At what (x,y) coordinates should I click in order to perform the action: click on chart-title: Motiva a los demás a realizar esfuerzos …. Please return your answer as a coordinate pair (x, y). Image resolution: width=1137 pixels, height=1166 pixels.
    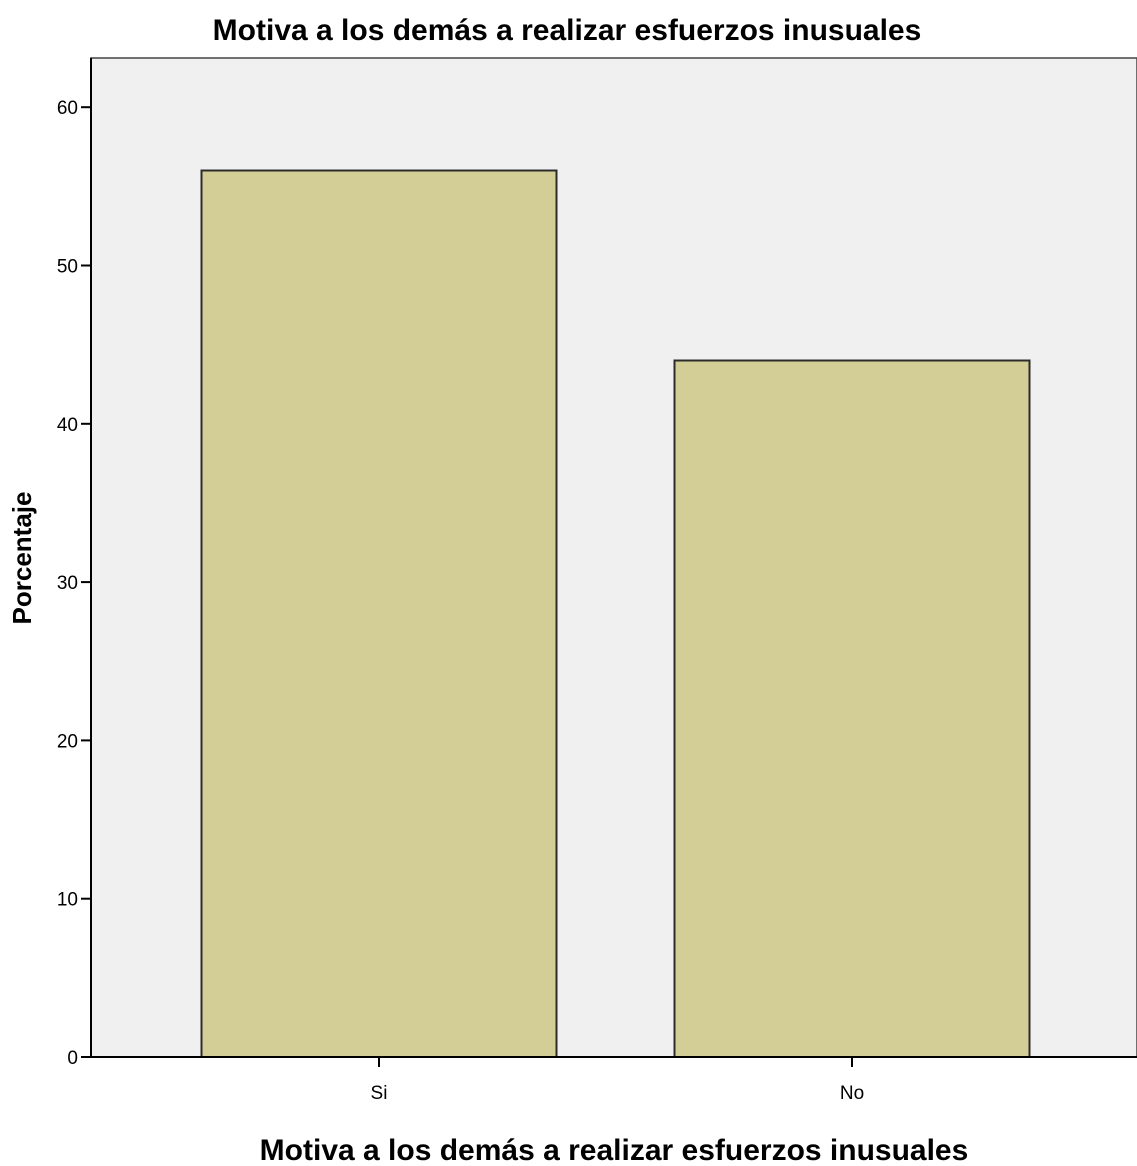
    Looking at the image, I should click on (567, 30).